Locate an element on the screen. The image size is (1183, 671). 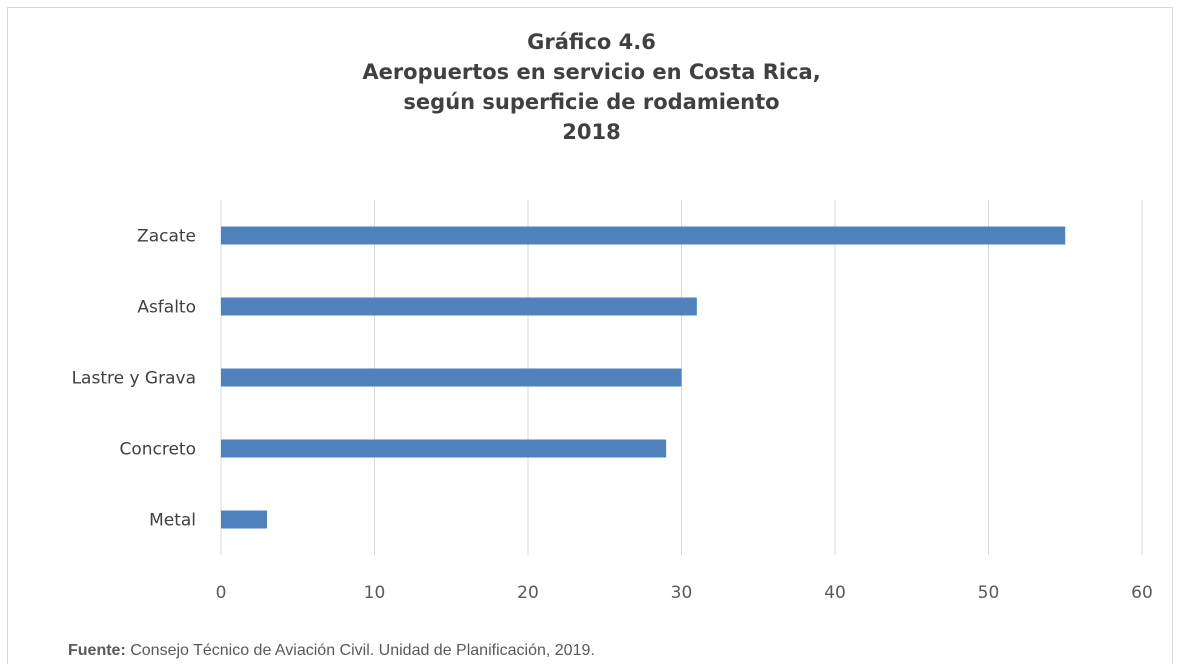
chart-title-line-3: según superficie de rodamiento is located at coordinates (591, 102).